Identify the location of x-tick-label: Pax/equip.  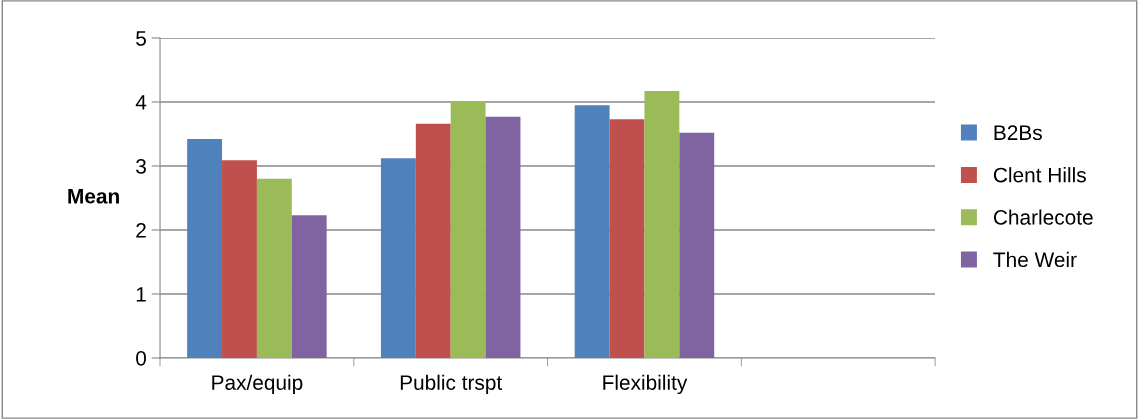
(257, 384).